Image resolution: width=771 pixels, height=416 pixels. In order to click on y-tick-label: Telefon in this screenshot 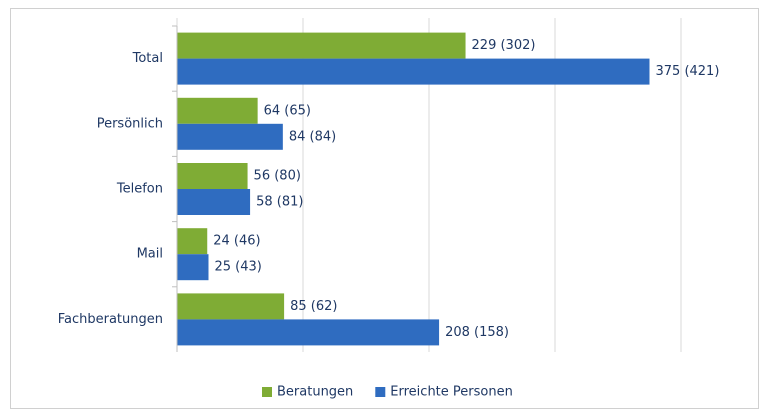, I will do `click(139, 189)`.